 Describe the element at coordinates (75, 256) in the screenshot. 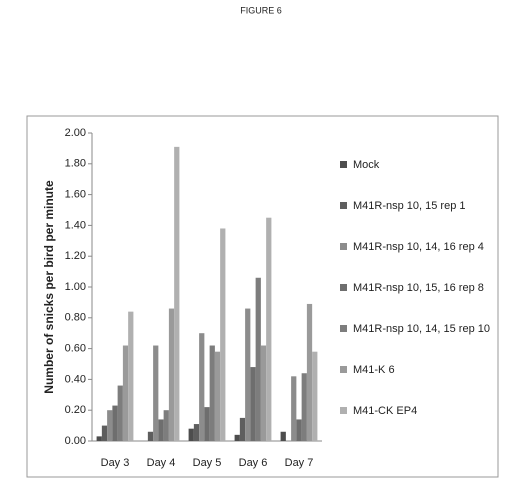

I see `y-tick-label: 1.20` at that location.